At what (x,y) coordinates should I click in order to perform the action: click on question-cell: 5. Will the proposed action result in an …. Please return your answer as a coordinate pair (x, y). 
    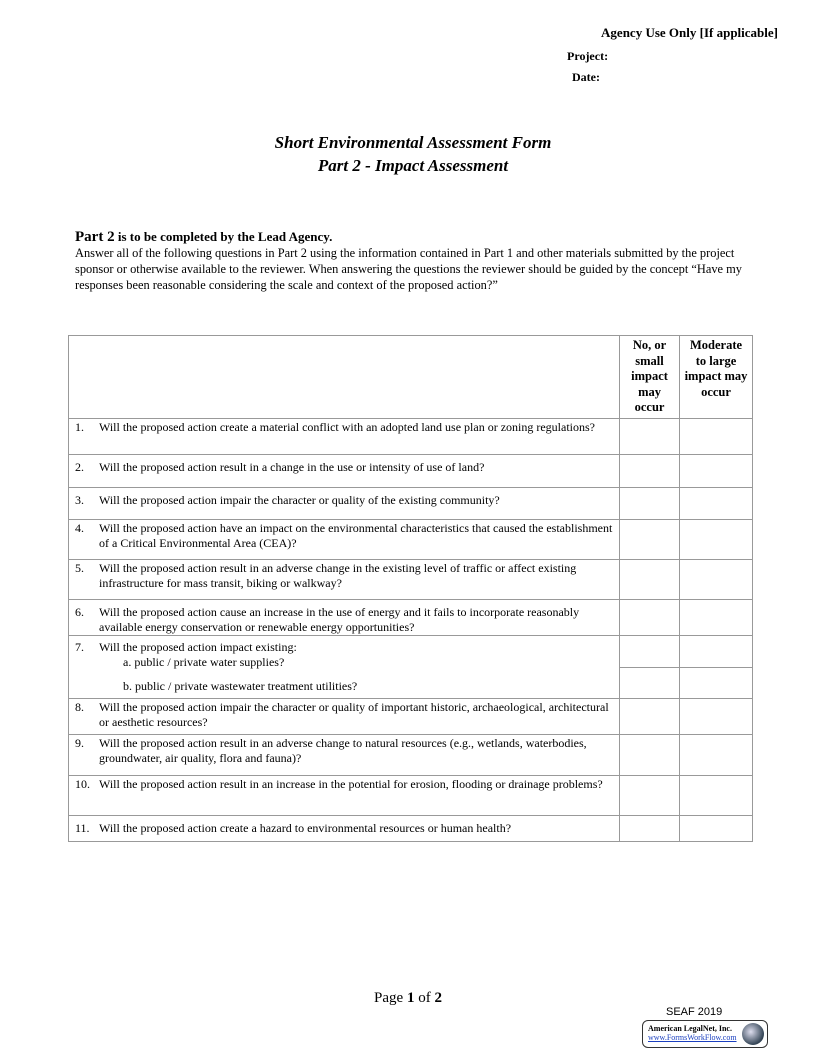
    Looking at the image, I should click on (344, 579).